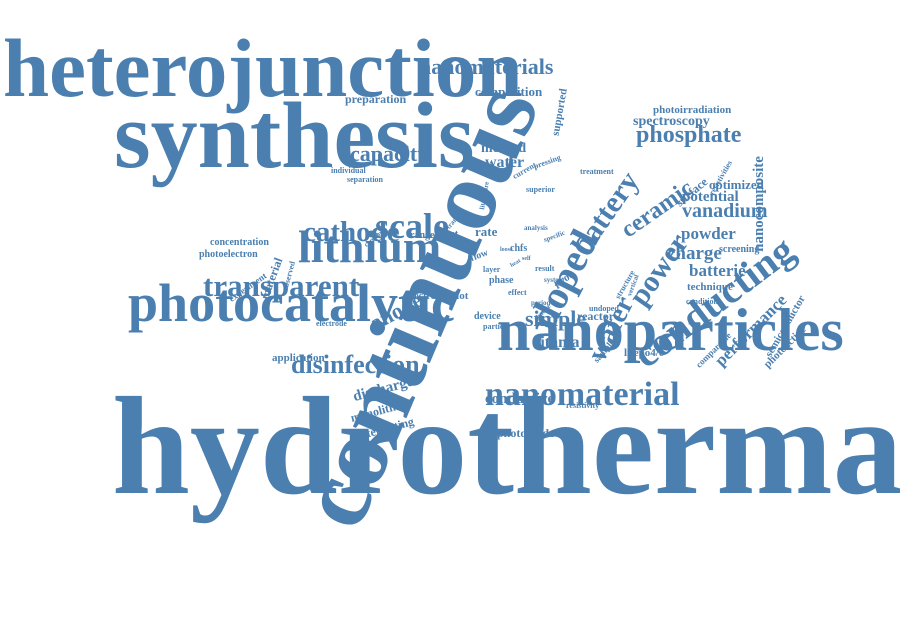  I want to click on word-condition: condition, so click(702, 302).